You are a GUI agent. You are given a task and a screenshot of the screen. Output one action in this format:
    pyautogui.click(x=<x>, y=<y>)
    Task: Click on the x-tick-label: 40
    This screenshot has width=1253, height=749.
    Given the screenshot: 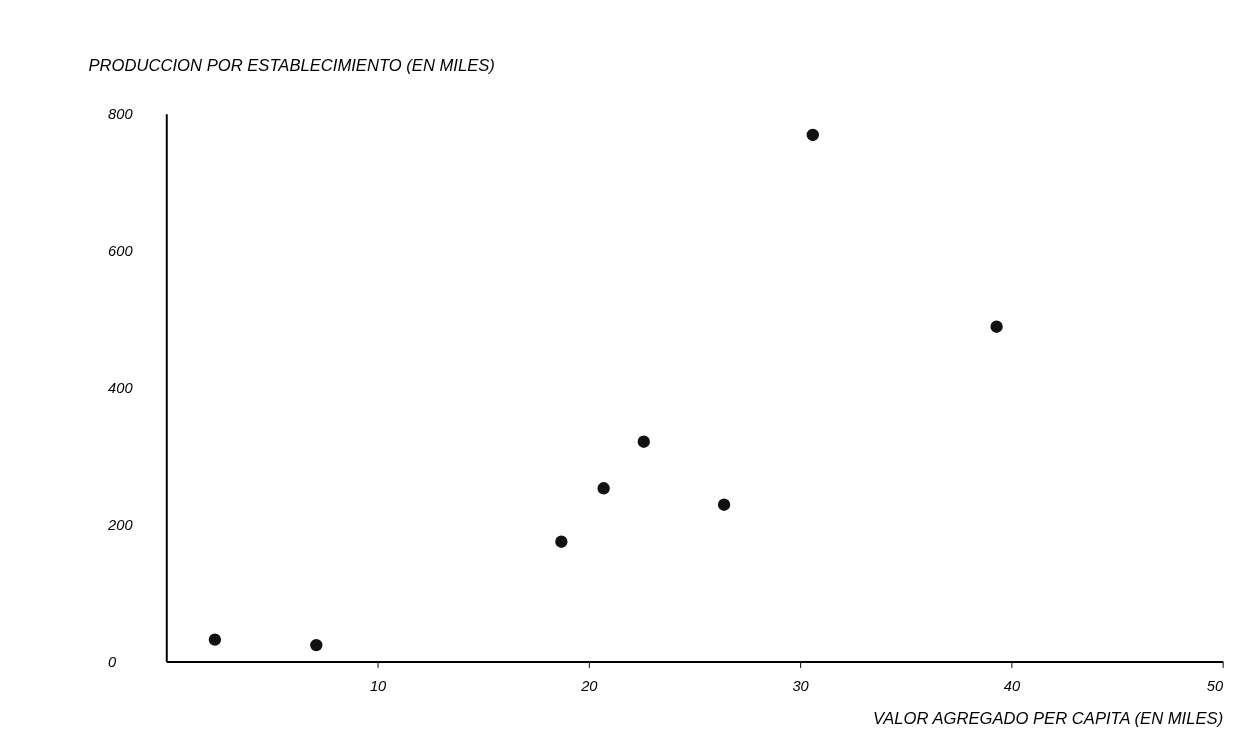 What is the action you would take?
    pyautogui.click(x=1012, y=686)
    